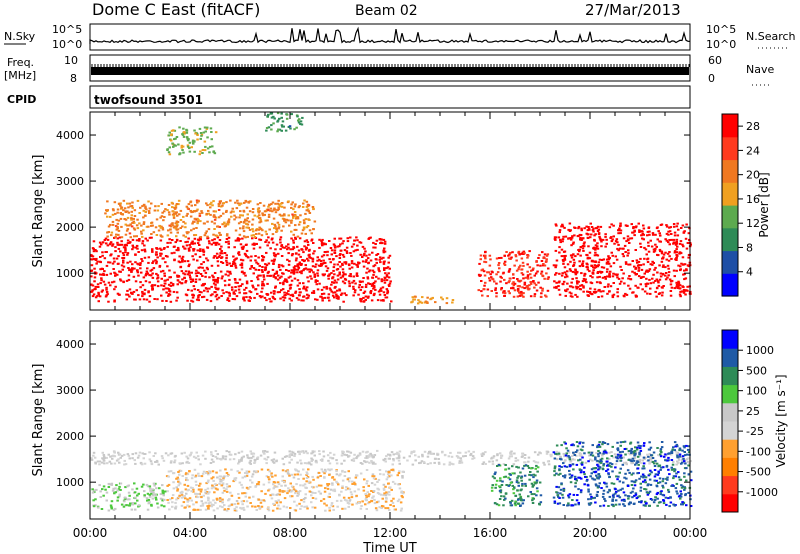 This screenshot has width=800, height=554. What do you see at coordinates (67, 29) in the screenshot?
I see `nsky-tick-high: 10^5` at bounding box center [67, 29].